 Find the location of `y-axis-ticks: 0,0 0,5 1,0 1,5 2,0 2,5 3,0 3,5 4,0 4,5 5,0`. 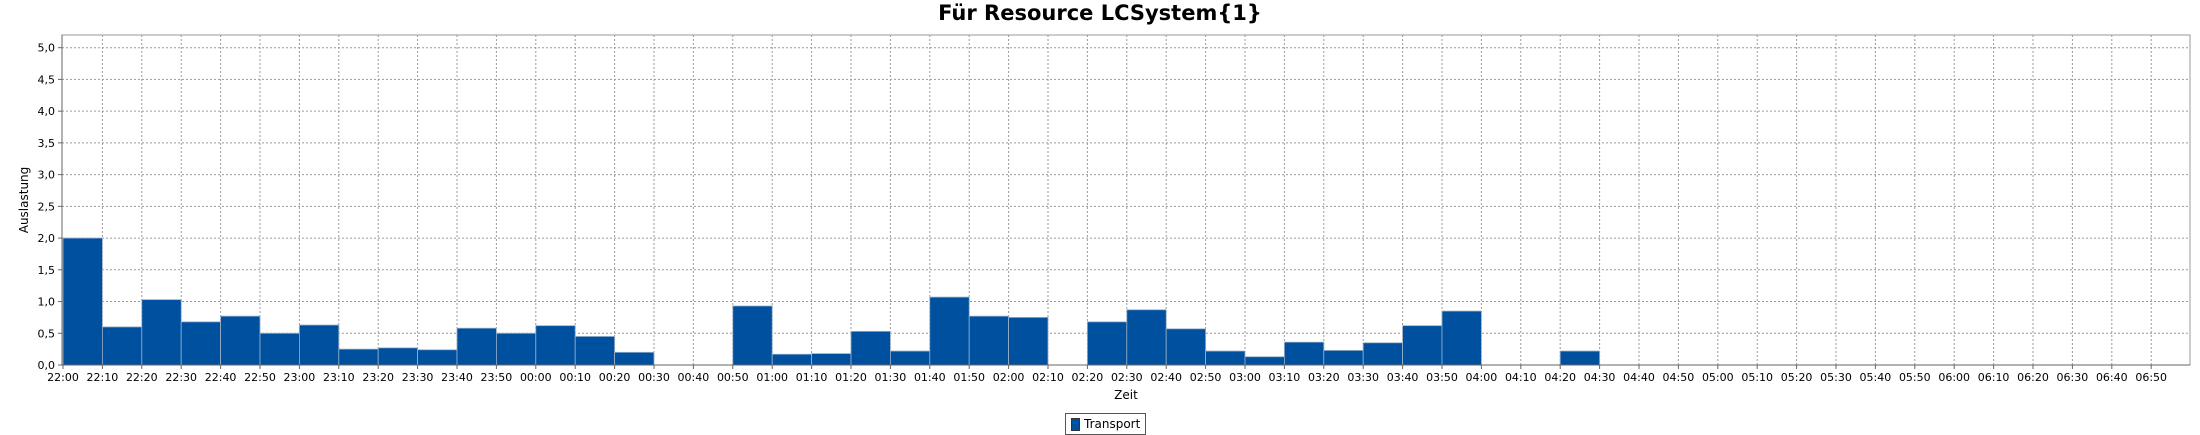

y-axis-ticks: 0,0 0,5 1,0 1,5 2,0 2,5 3,0 3,5 4,0 4,5 5,0 is located at coordinates (50, 207).